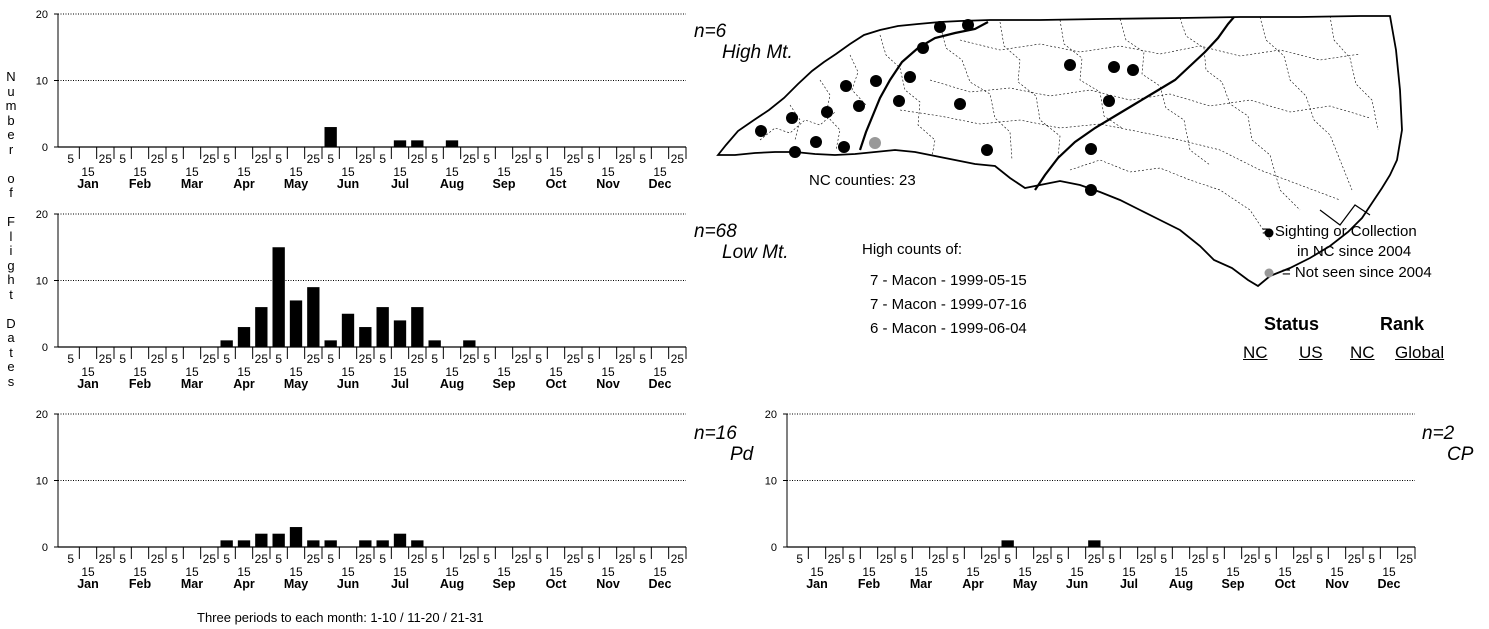 The height and width of the screenshot is (629, 1489). Describe the element at coordinates (1345, 215) in the screenshot. I see `coast-inlet` at that location.